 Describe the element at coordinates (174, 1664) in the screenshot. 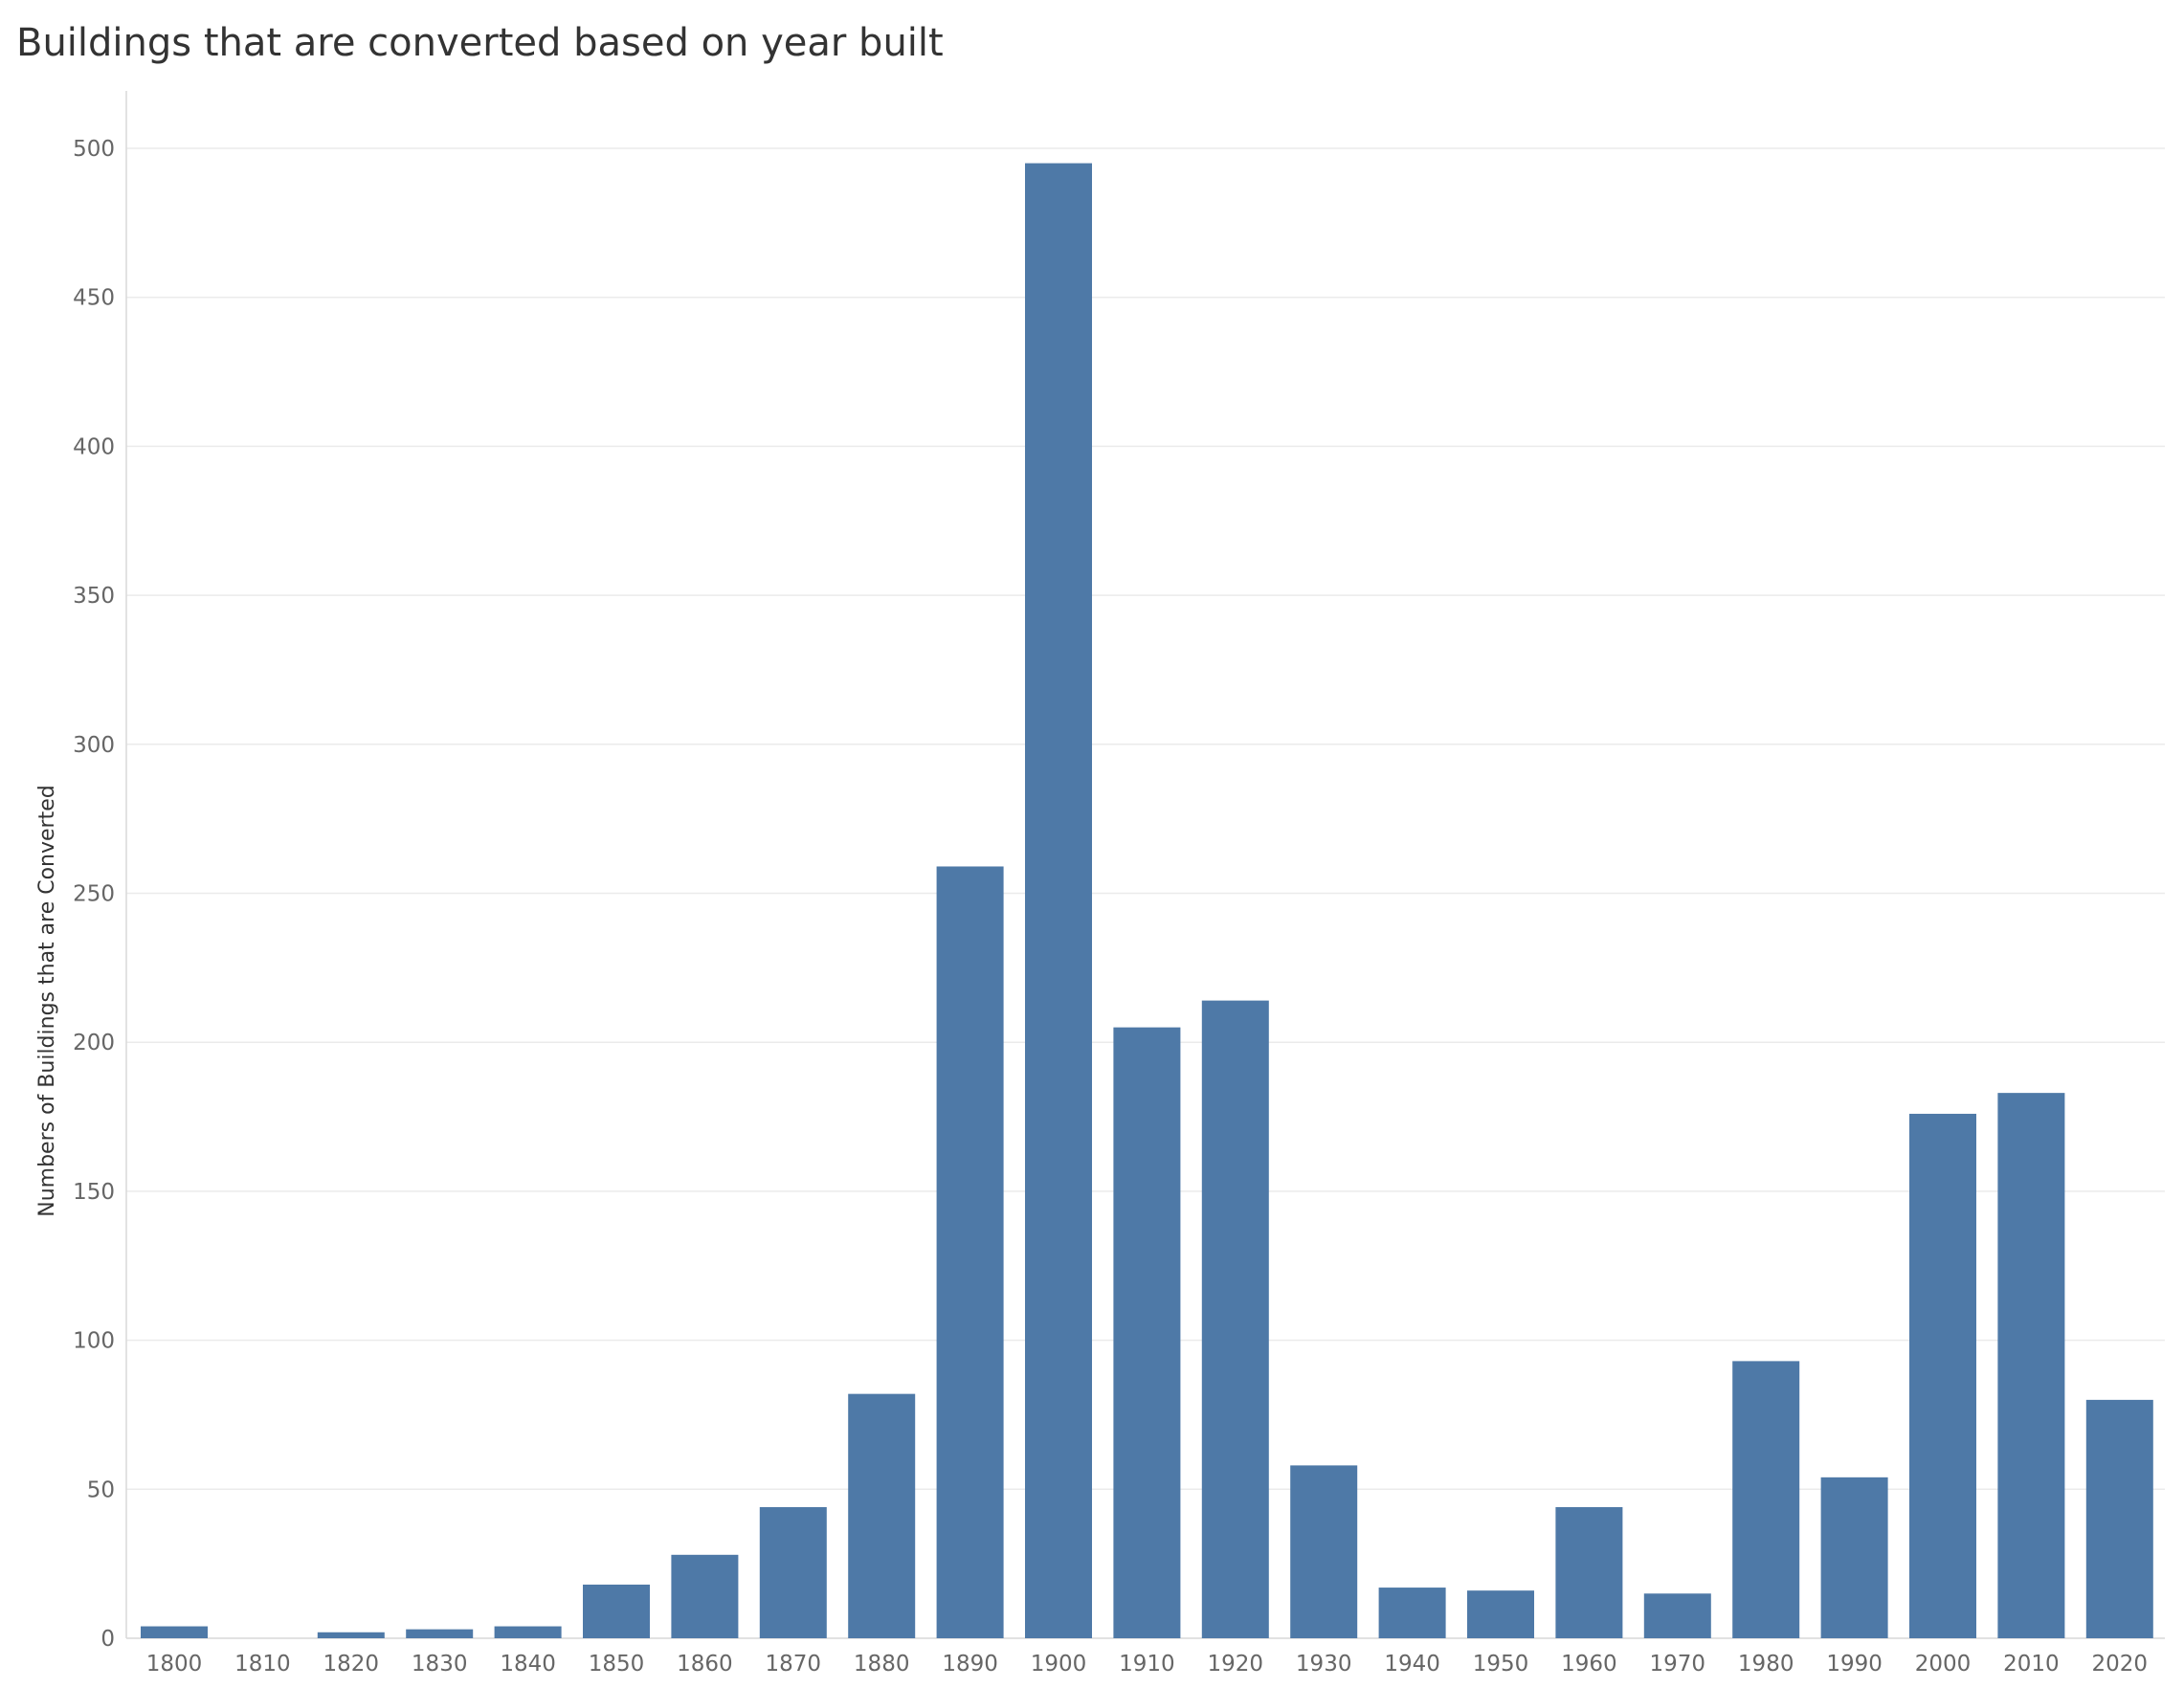

I see `x-tick-label-1800: 1800` at that location.